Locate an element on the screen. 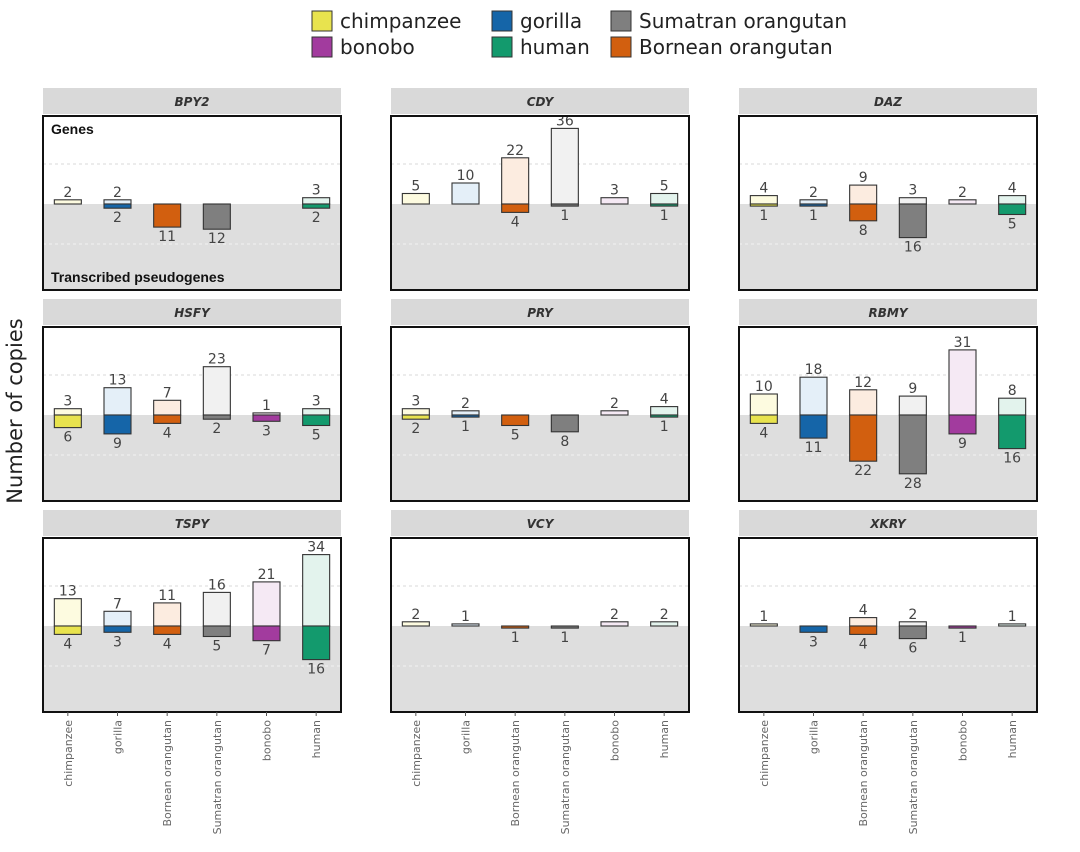  label-genes-chimpanzee: 5 is located at coordinates (415, 187).